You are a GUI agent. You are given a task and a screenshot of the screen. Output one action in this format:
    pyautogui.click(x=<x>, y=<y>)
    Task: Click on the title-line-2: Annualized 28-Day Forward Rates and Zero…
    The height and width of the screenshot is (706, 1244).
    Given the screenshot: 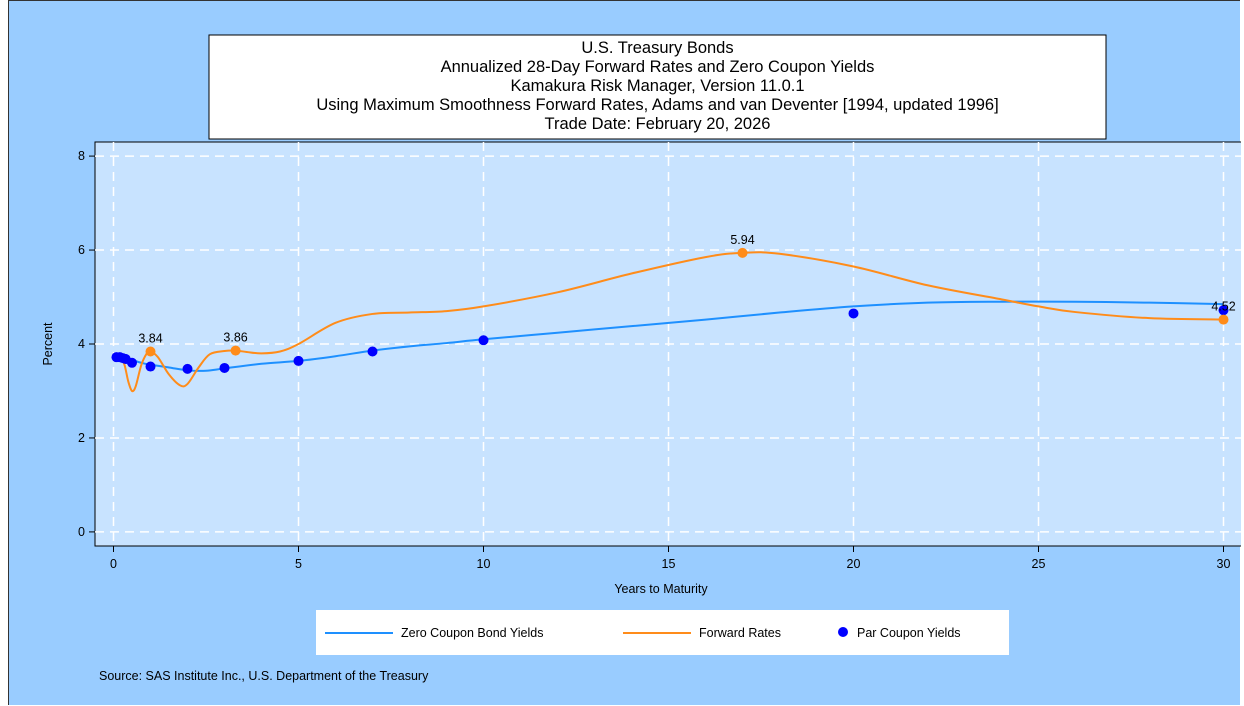 What is the action you would take?
    pyautogui.click(x=658, y=67)
    